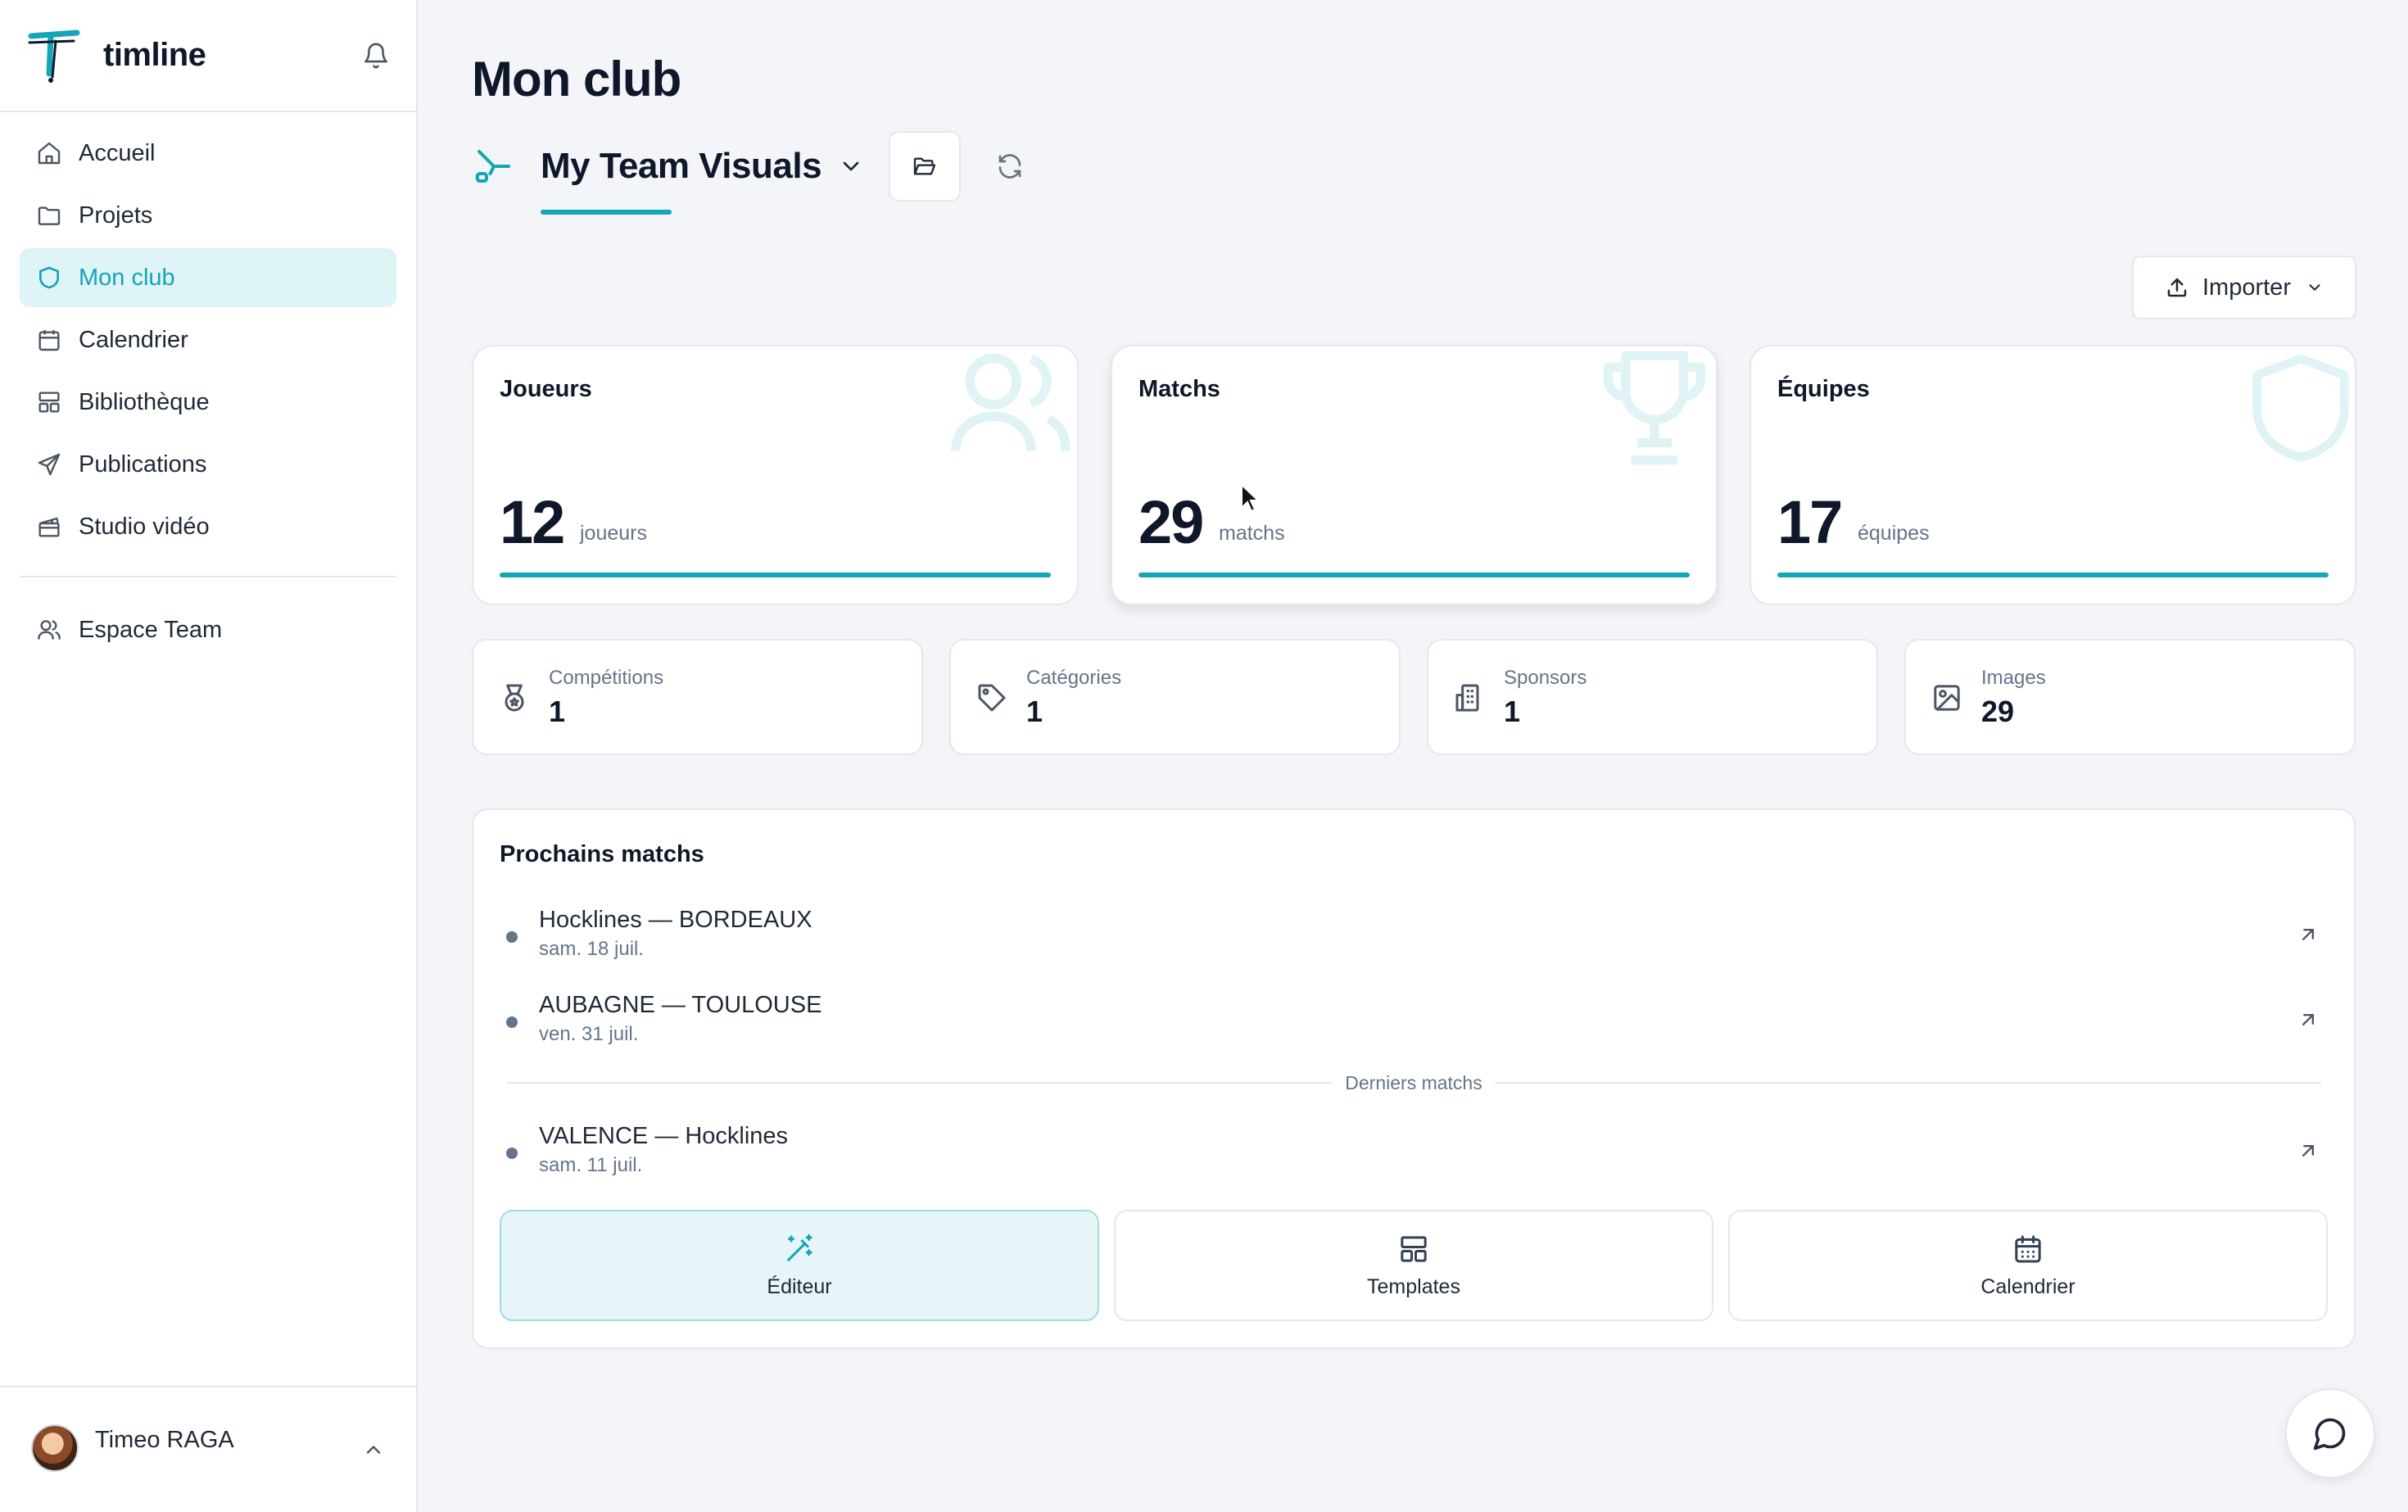 Image resolution: width=2408 pixels, height=1512 pixels. What do you see at coordinates (208, 629) in the screenshot?
I see `sidebar-item-espace-team: Espace Team` at bounding box center [208, 629].